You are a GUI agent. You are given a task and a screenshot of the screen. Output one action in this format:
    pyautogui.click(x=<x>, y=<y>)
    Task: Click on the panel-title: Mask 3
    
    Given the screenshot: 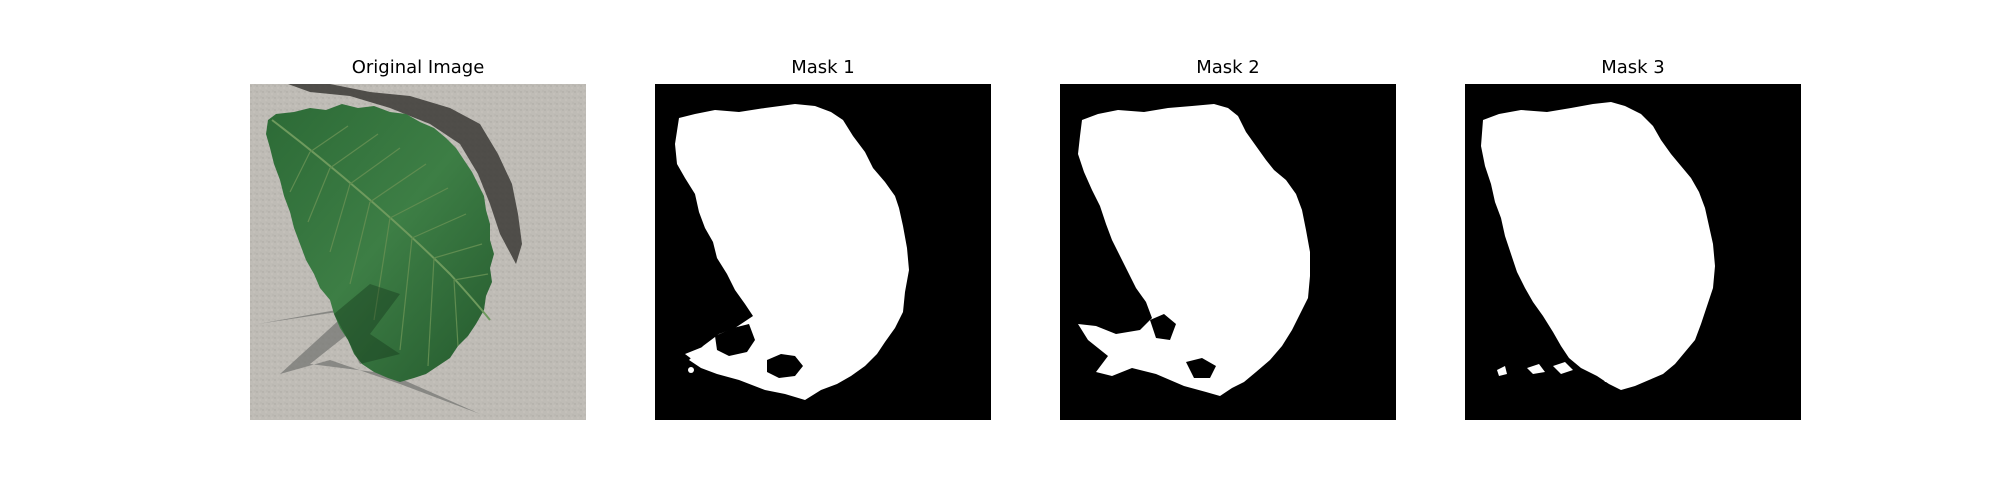 What is the action you would take?
    pyautogui.click(x=1633, y=67)
    